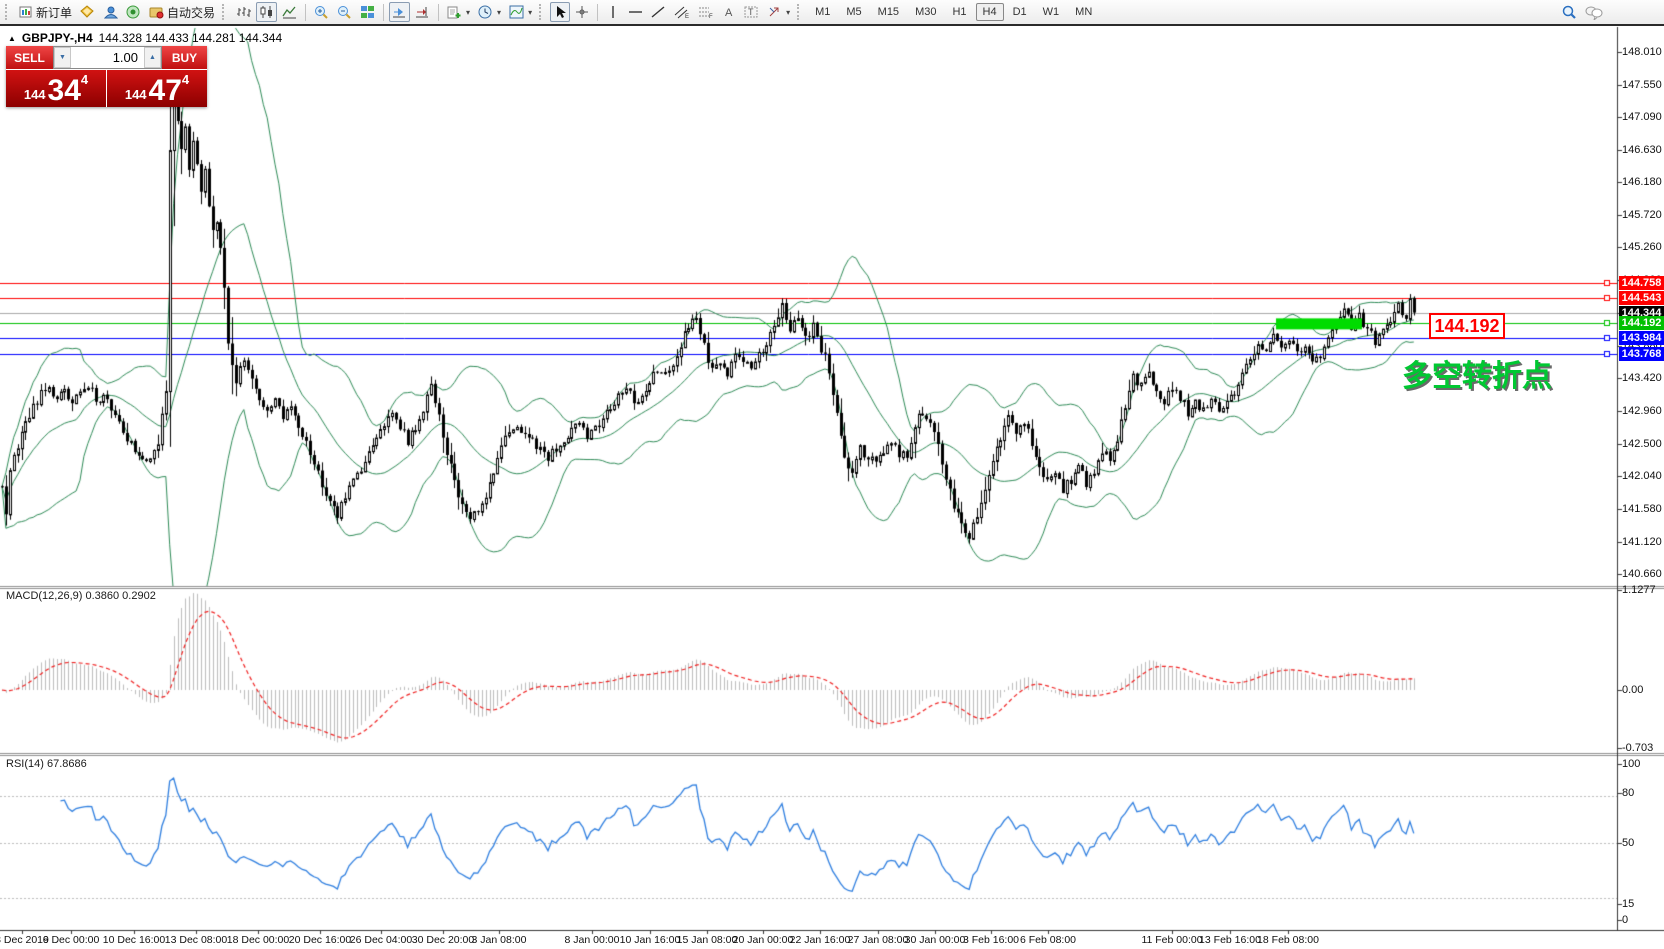  I want to click on chart-symbol-title: GBPJPY-,H4, so click(57, 38).